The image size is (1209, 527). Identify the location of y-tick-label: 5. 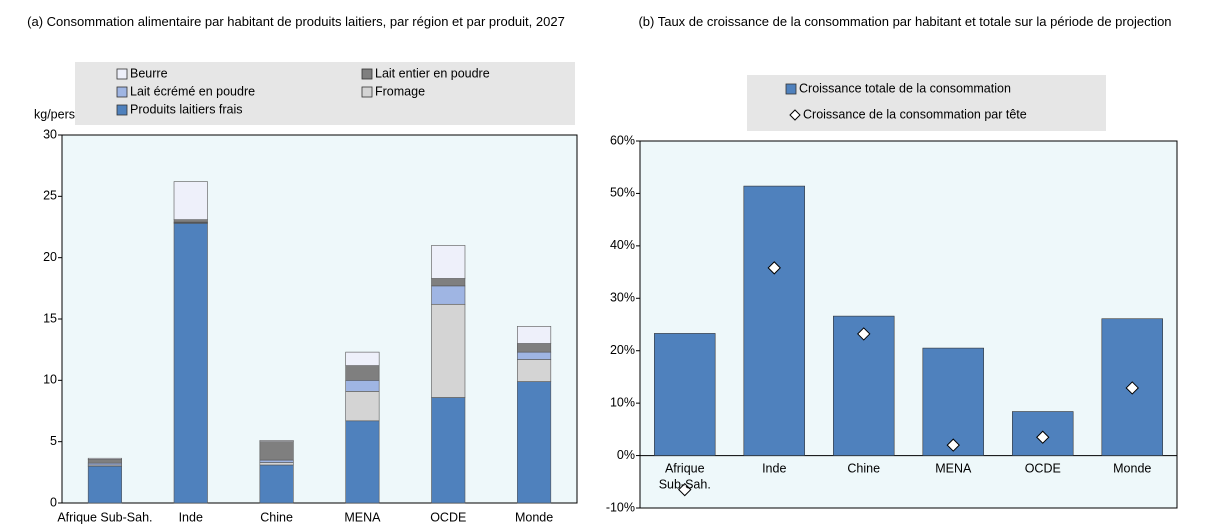
(53, 441).